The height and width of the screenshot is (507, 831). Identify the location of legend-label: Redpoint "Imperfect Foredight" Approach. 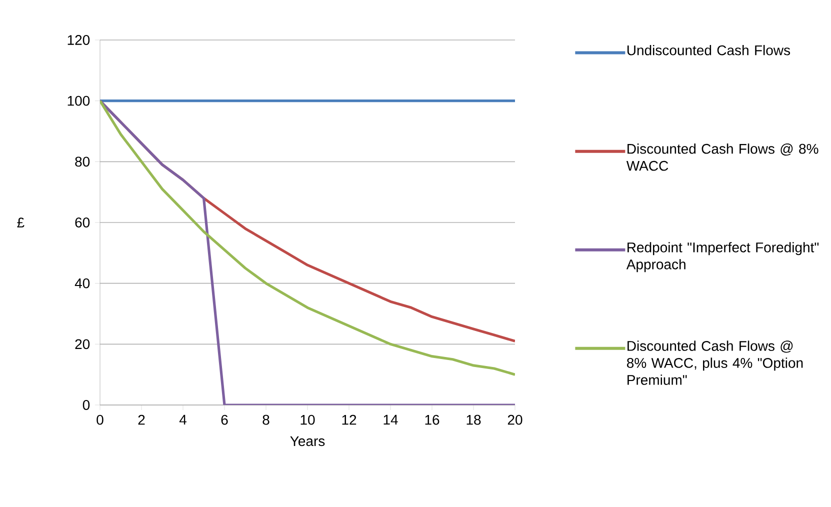
(722, 257).